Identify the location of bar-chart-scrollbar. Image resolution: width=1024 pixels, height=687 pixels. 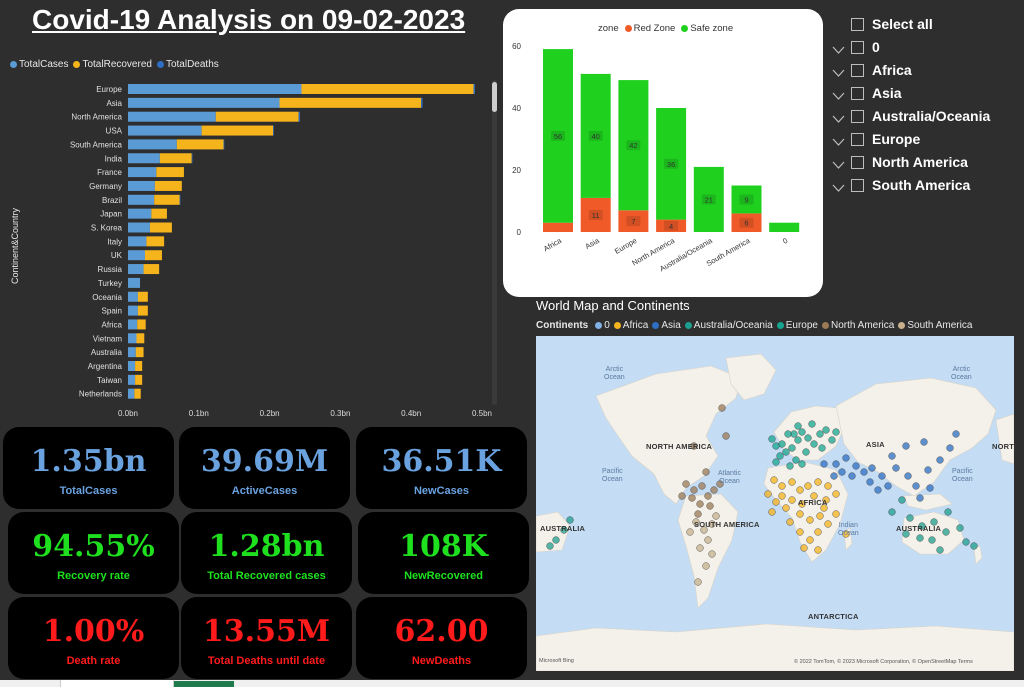
(494, 242).